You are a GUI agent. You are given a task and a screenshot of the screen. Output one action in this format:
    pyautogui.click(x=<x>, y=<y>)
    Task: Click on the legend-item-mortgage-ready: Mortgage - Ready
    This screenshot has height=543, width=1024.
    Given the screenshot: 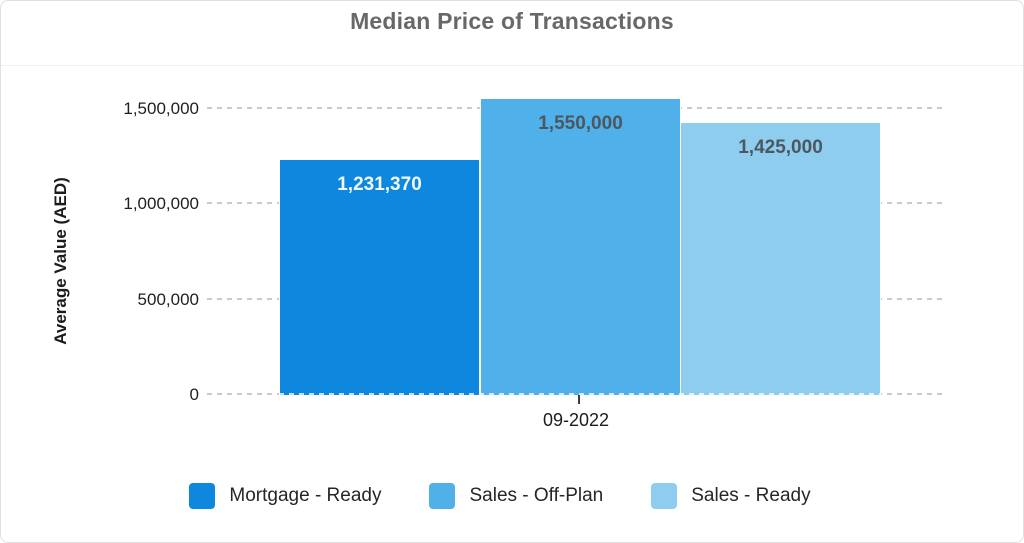 What is the action you would take?
    pyautogui.click(x=285, y=496)
    